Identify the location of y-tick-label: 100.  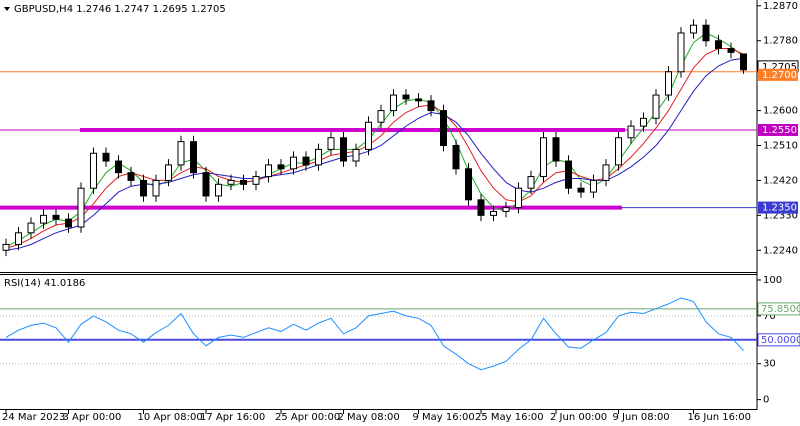
(772, 280).